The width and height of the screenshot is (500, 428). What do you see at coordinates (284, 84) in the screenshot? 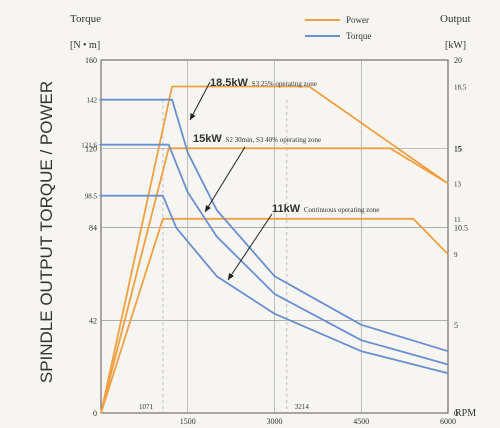
I see `annotation-18-5kw-text: S3 25% operating zone` at bounding box center [284, 84].